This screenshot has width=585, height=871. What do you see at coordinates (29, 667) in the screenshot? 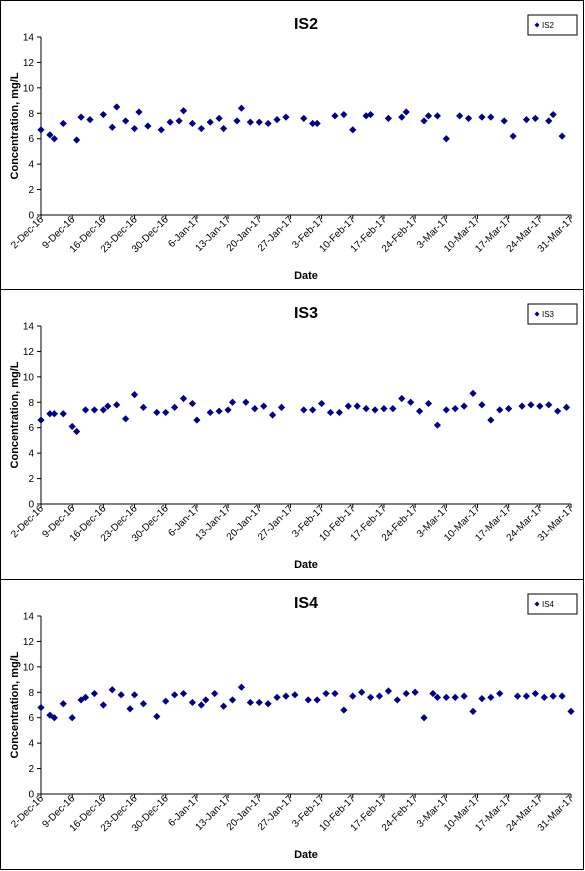
I see `y-tick-label: 10` at bounding box center [29, 667].